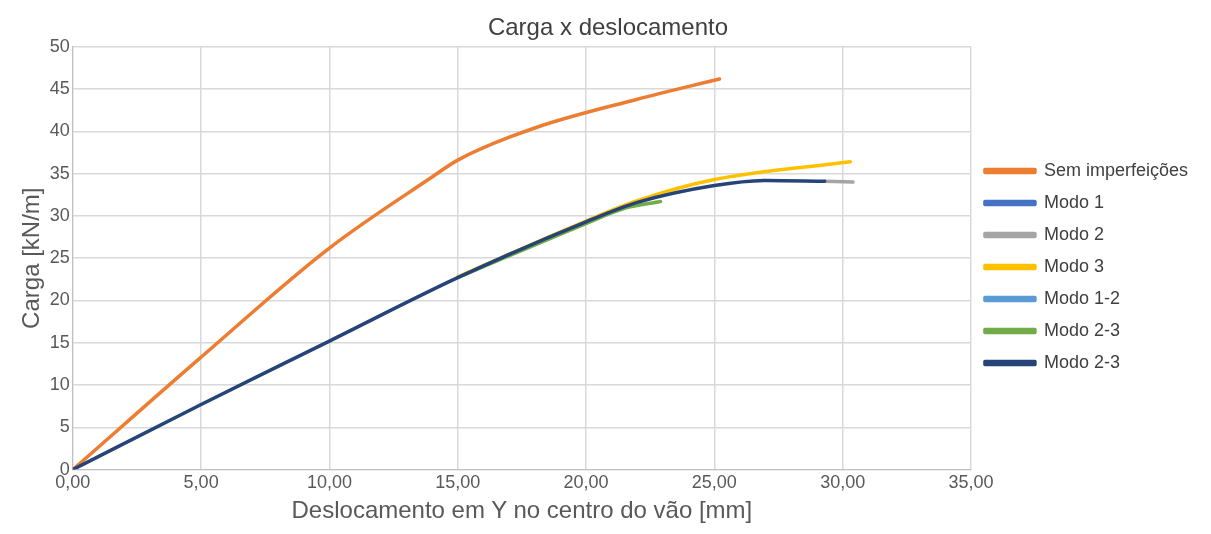  Describe the element at coordinates (59, 299) in the screenshot. I see `y-tick-label: 20` at that location.